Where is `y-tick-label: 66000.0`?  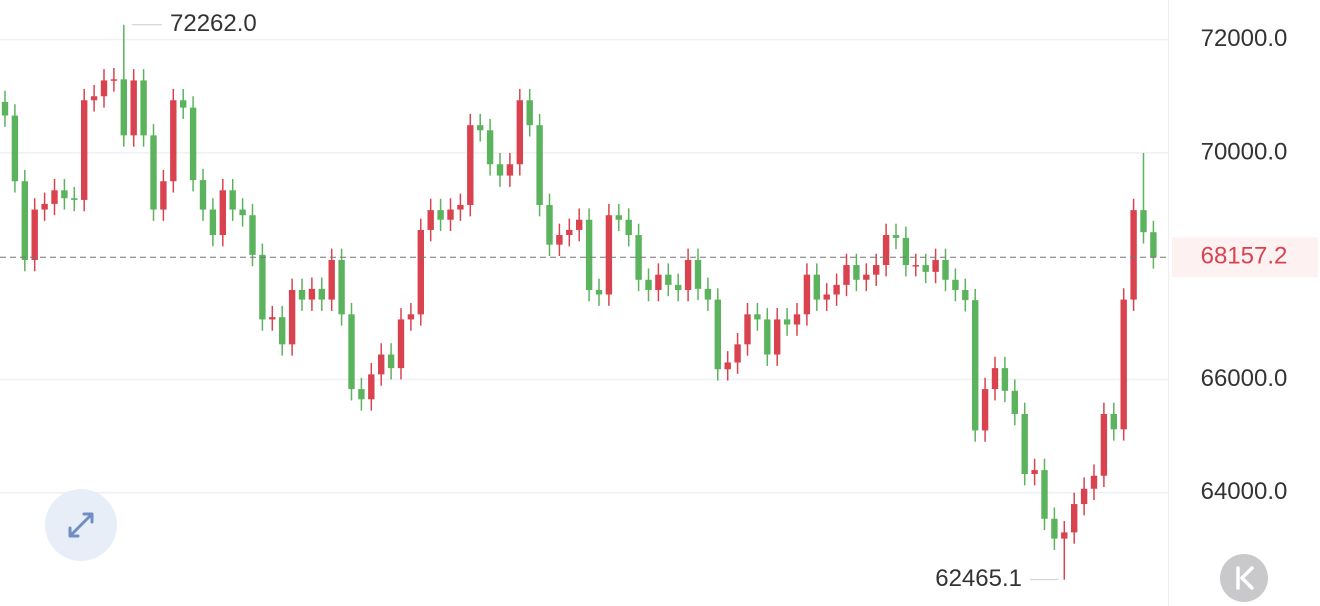
y-tick-label: 66000.0 is located at coordinates (1244, 378).